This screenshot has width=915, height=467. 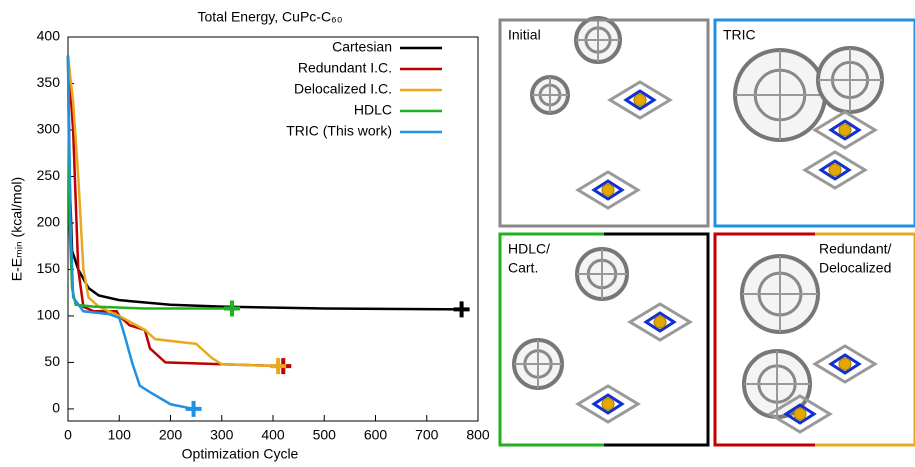 I want to click on x-tick-label: 500, so click(x=325, y=435).